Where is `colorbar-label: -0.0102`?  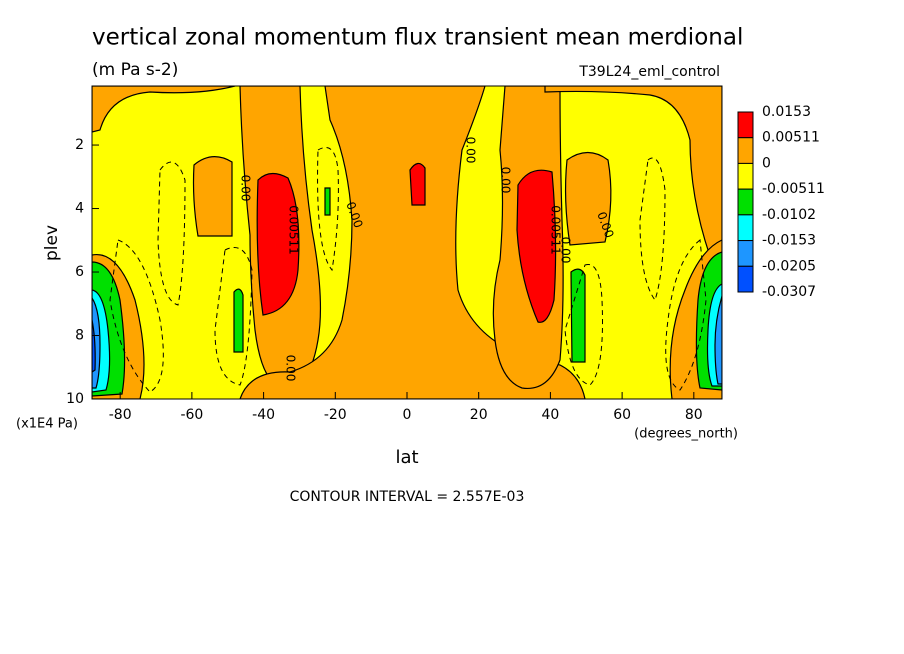 colorbar-label: -0.0102 is located at coordinates (789, 215).